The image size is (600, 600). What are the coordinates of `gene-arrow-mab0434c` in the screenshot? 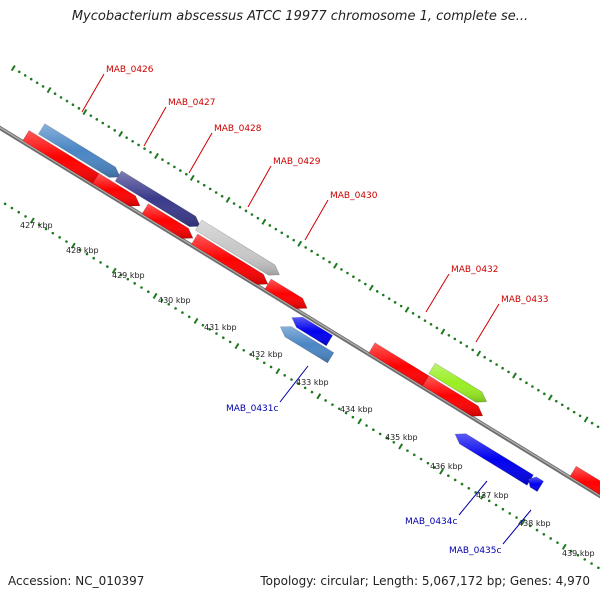 It's located at (494, 459).